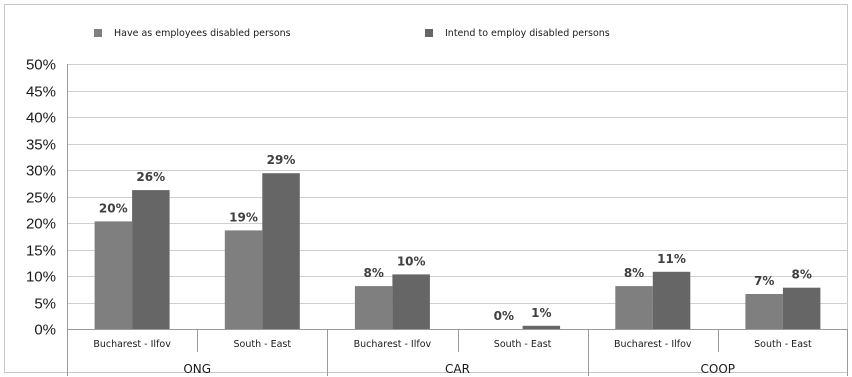 The image size is (852, 377). I want to click on data-label: 29%, so click(281, 160).